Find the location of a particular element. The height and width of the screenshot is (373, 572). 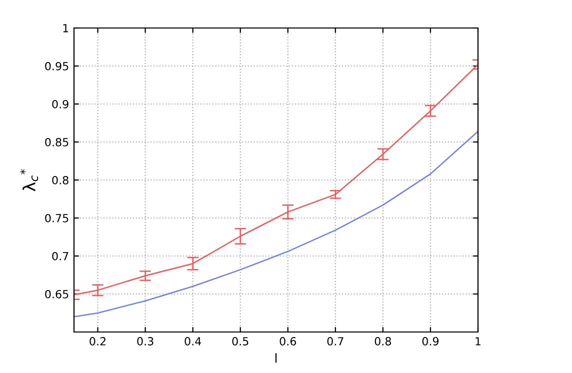

y-tick-label: 0.9 is located at coordinates (60, 104).